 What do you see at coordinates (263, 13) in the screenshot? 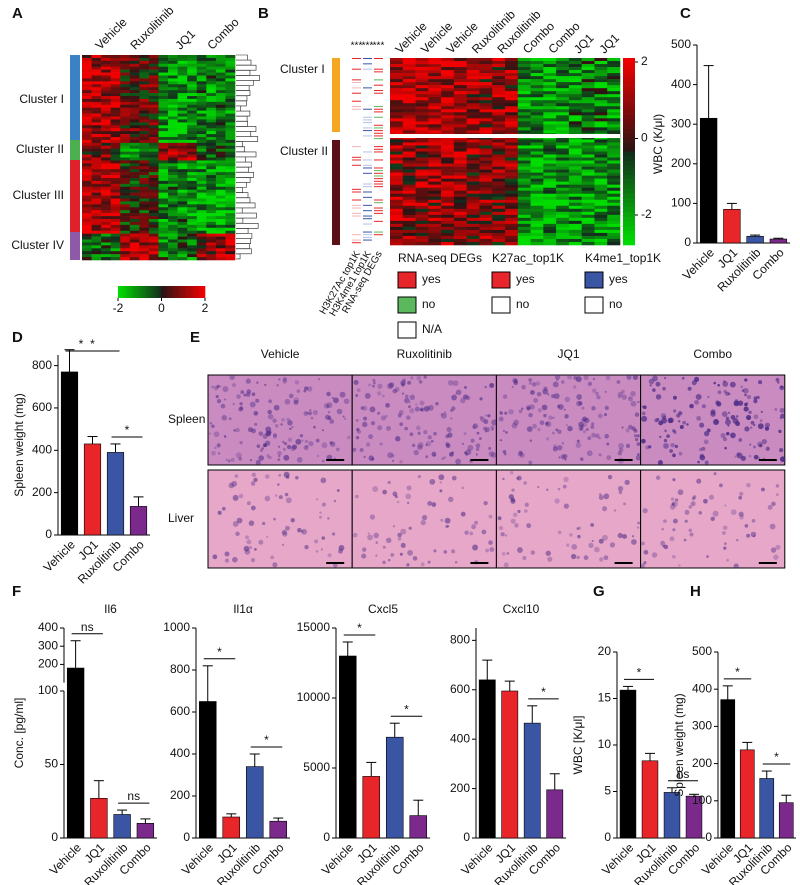
I see `panel-letter: B` at bounding box center [263, 13].